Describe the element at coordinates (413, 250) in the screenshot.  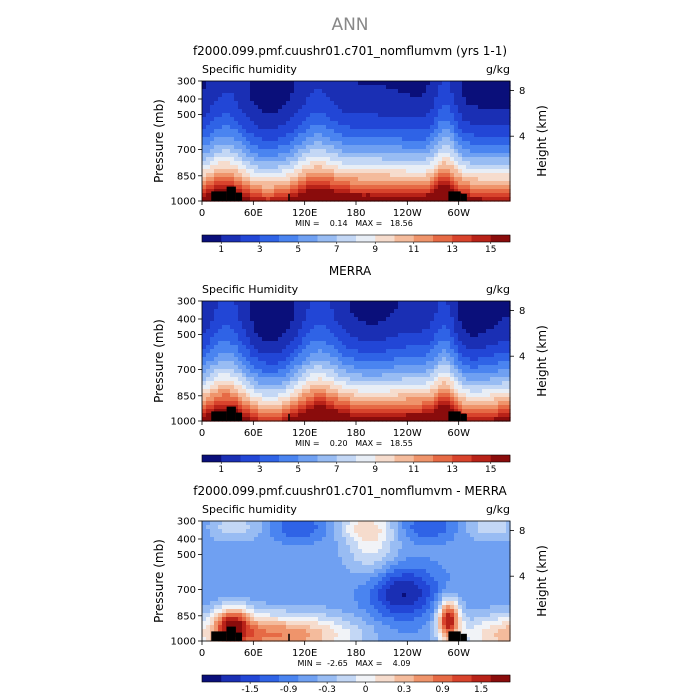
I see `colorbar-label: 11` at that location.